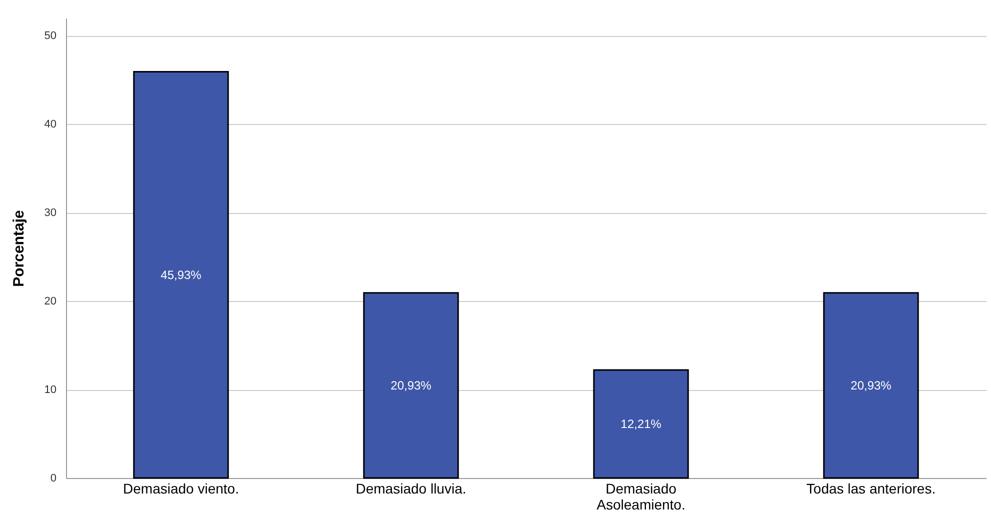 The height and width of the screenshot is (526, 991). Describe the element at coordinates (50, 302) in the screenshot. I see `y-tick-label: 20` at that location.